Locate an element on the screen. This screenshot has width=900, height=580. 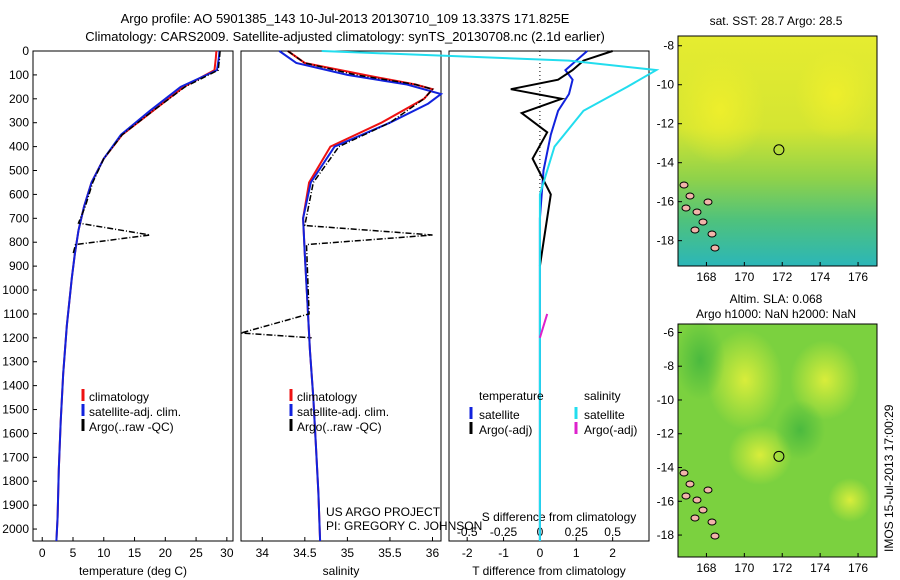
y-tick-label: 400 is located at coordinates (19, 147).